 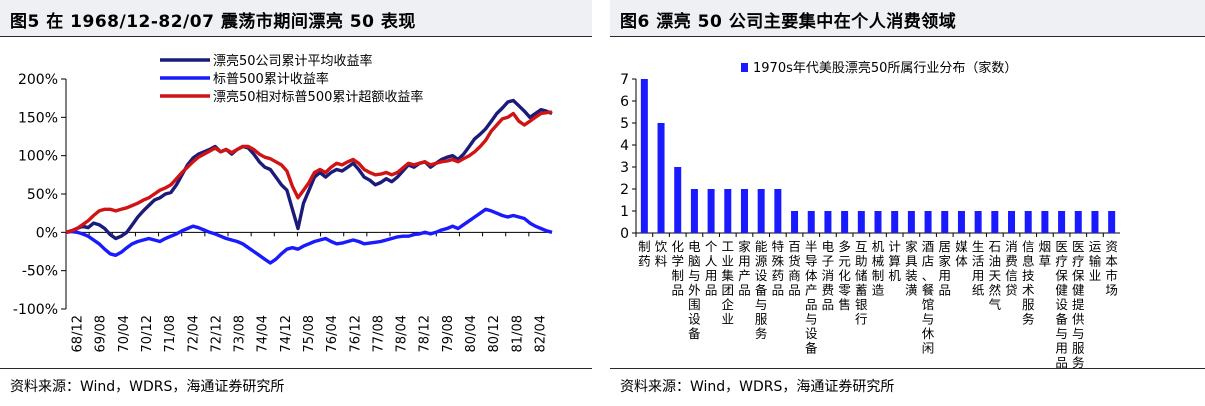 What do you see at coordinates (271, 79) in the screenshot?
I see `legend-label: 标普500累计收益率` at bounding box center [271, 79].